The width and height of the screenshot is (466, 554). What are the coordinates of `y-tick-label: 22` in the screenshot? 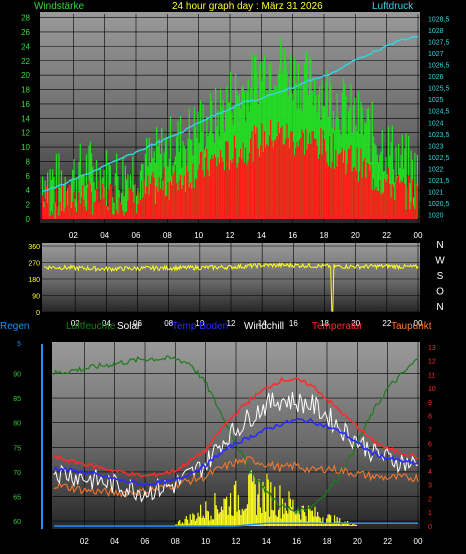 It's located at (25, 61).